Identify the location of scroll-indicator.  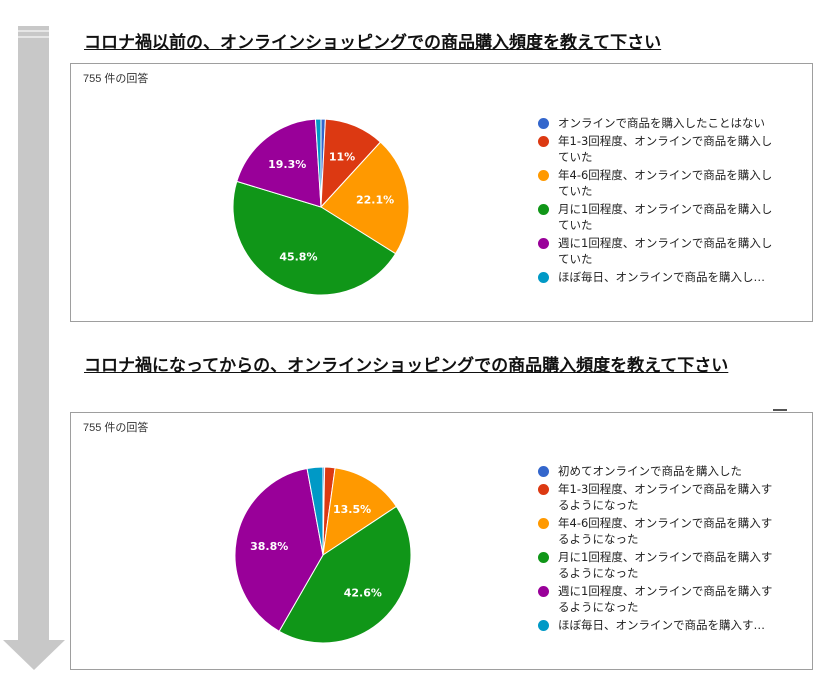
(780, 410).